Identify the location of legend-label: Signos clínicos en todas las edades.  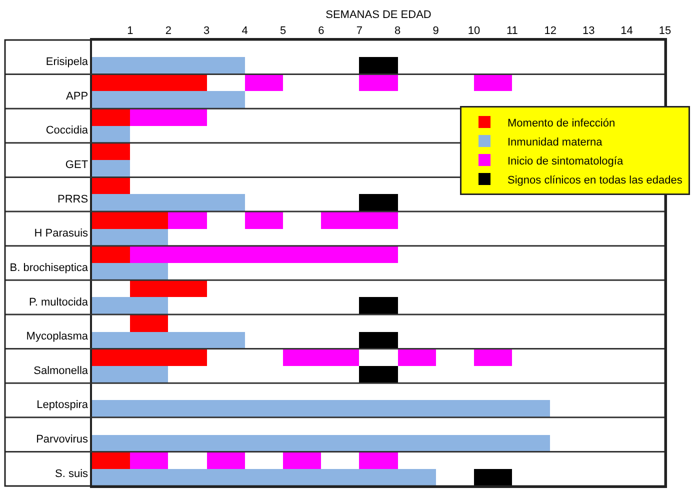
(595, 180).